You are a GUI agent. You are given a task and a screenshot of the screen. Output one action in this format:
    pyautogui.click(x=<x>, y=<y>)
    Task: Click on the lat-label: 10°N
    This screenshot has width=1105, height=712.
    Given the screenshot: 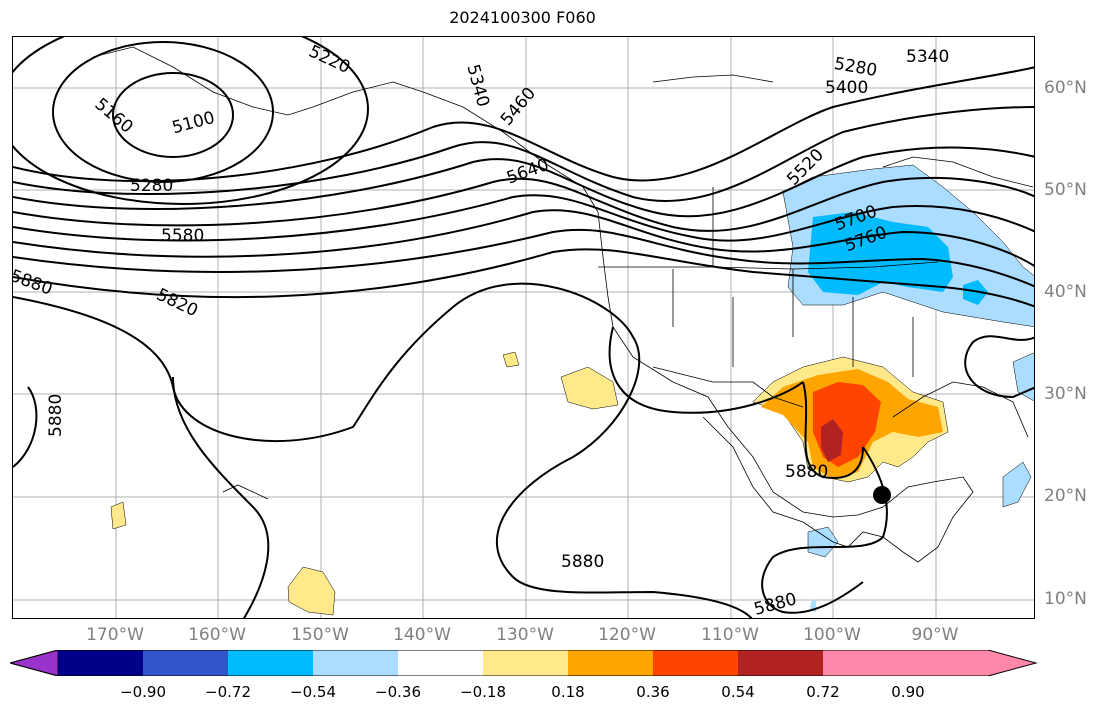 What is the action you would take?
    pyautogui.click(x=1065, y=599)
    